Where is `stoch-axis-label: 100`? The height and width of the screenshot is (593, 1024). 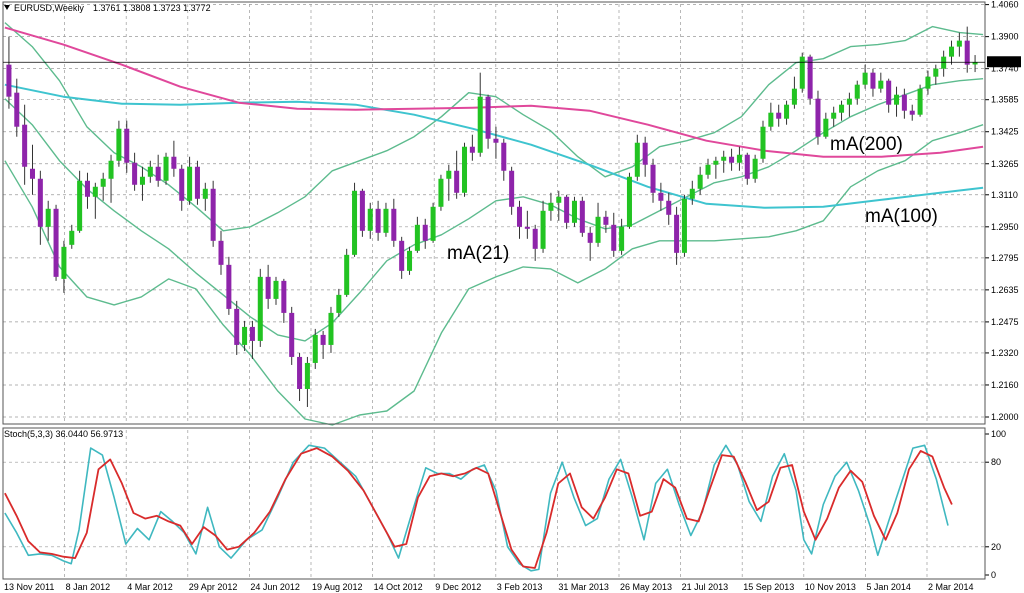
stoch-axis-label: 100 is located at coordinates (998, 434).